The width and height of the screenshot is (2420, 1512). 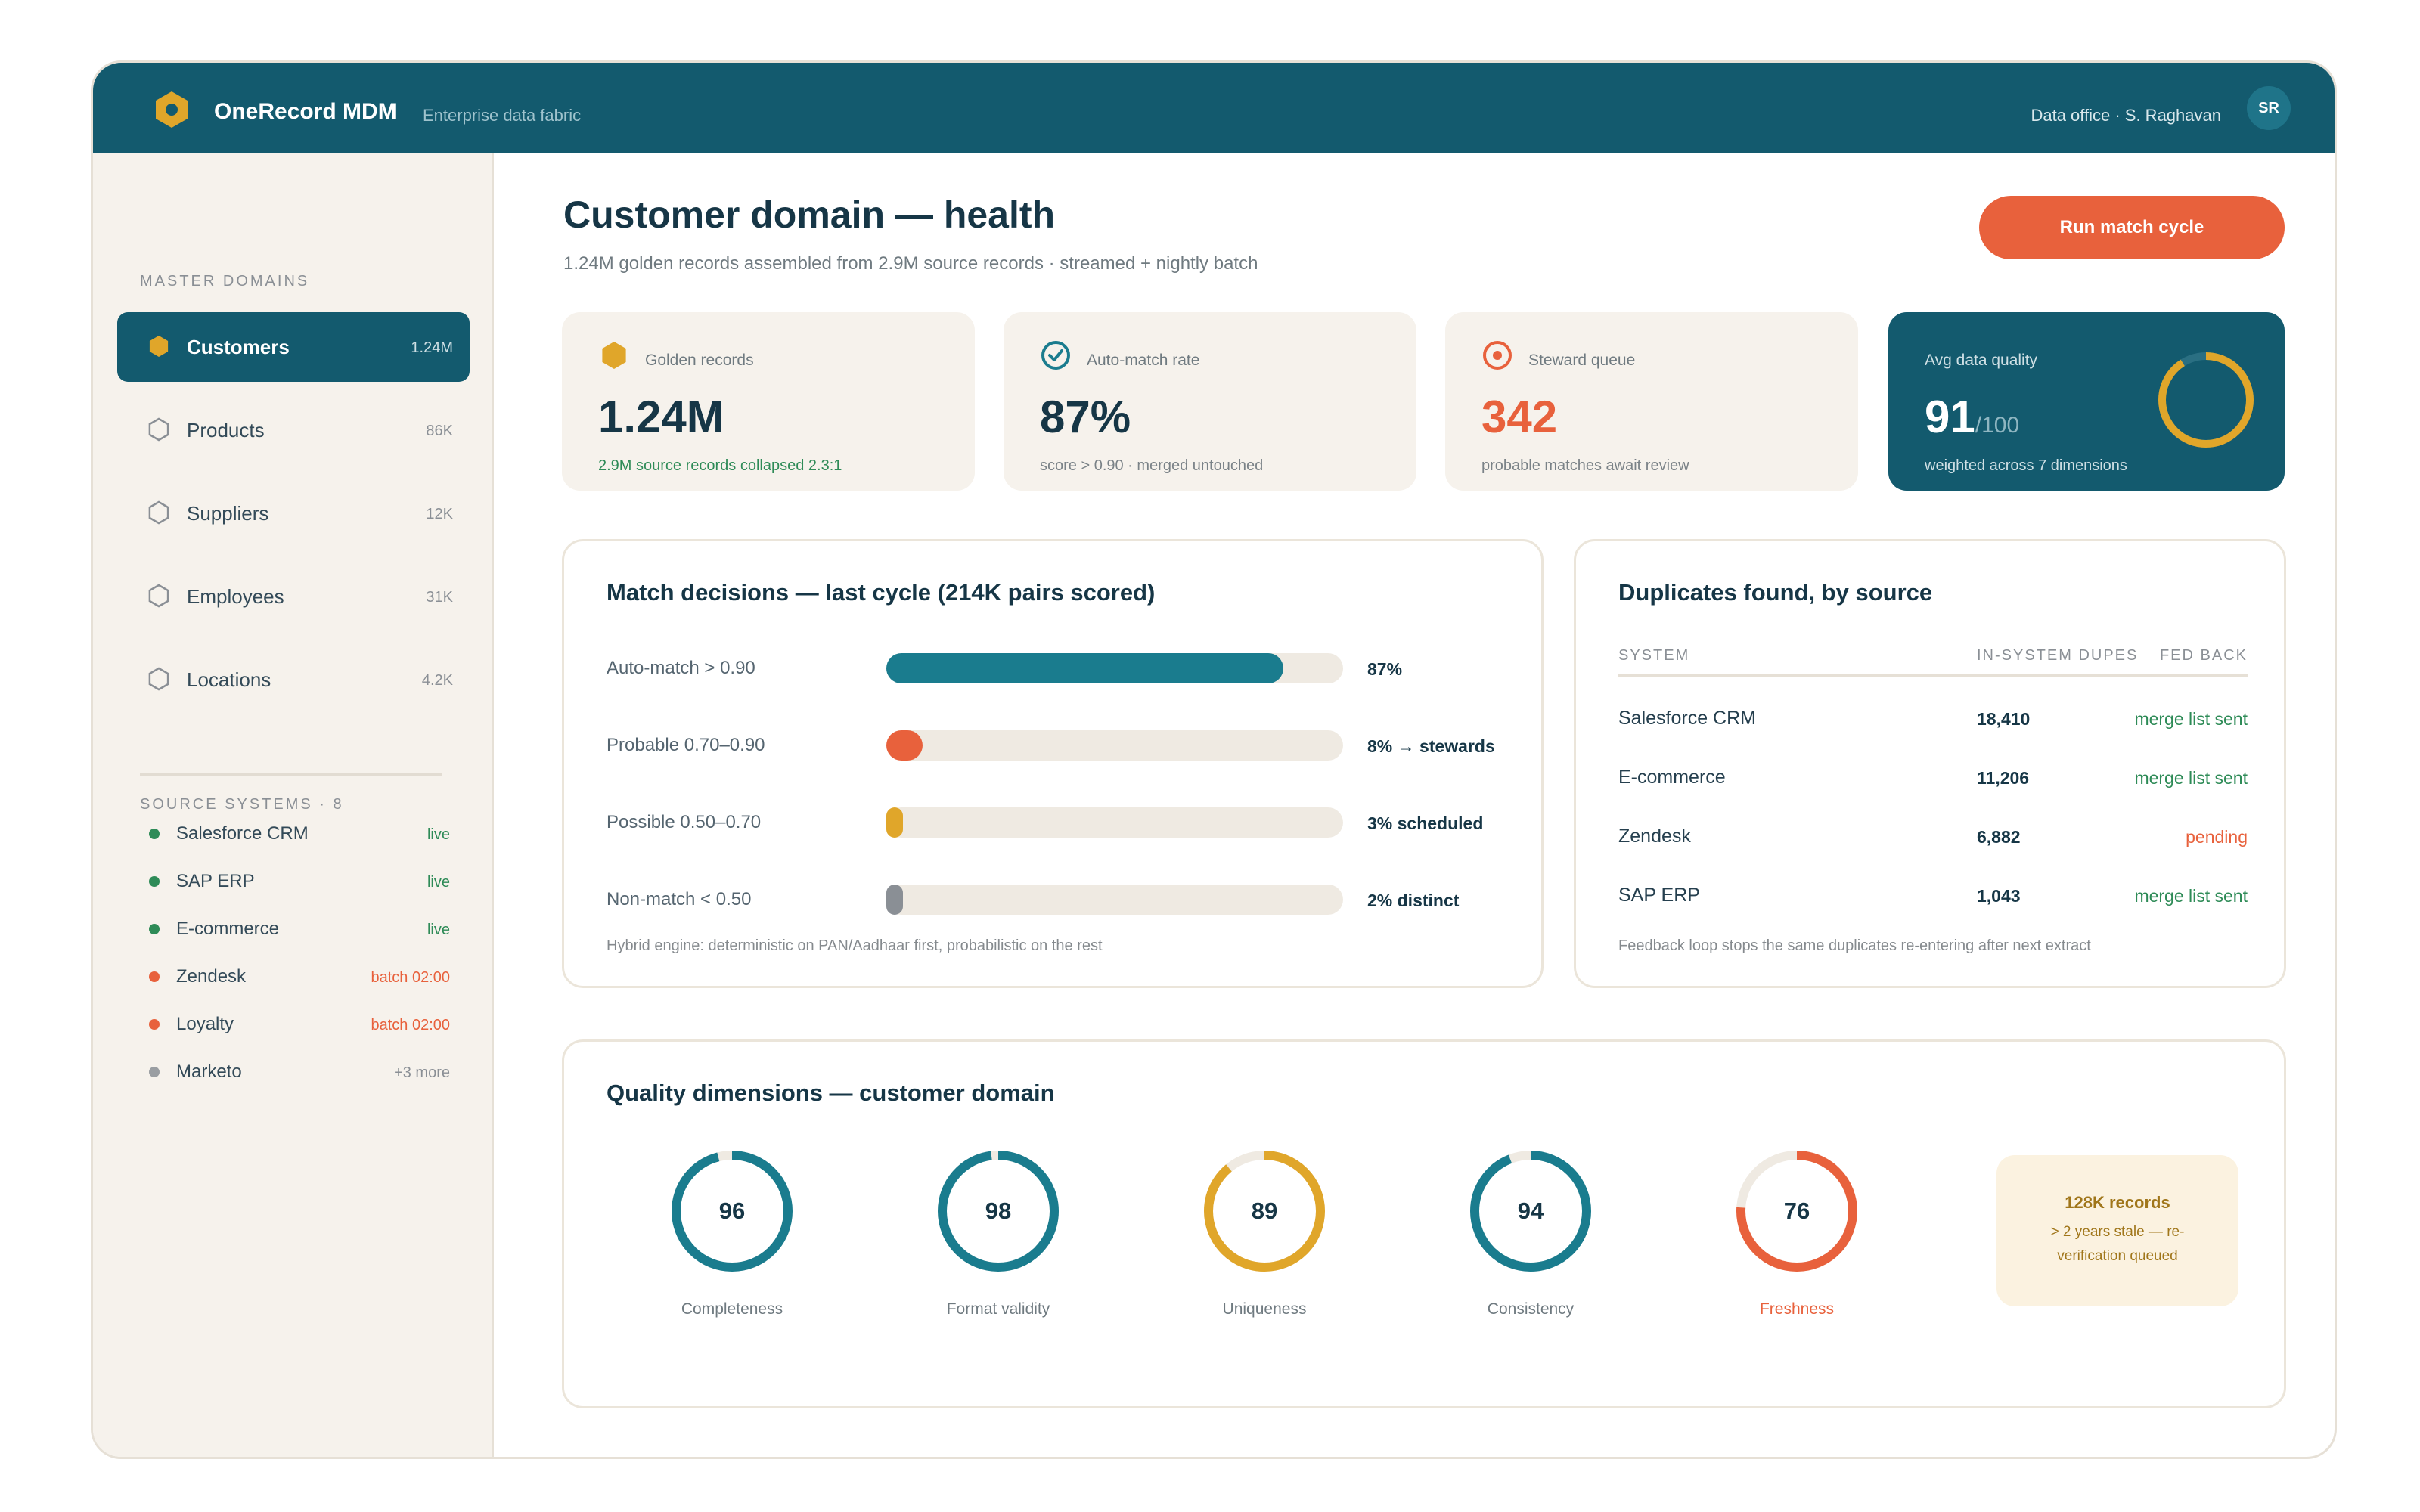 I want to click on sidebar-item-count: 31K, so click(x=439, y=597).